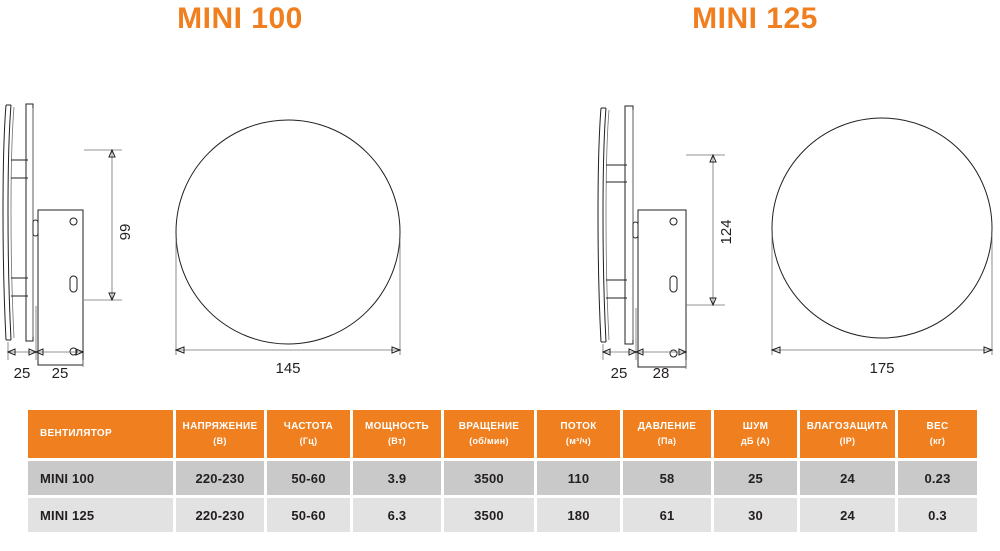  What do you see at coordinates (755, 434) in the screenshot?
I see `column-header-noise: ШУМ дБ (А)` at bounding box center [755, 434].